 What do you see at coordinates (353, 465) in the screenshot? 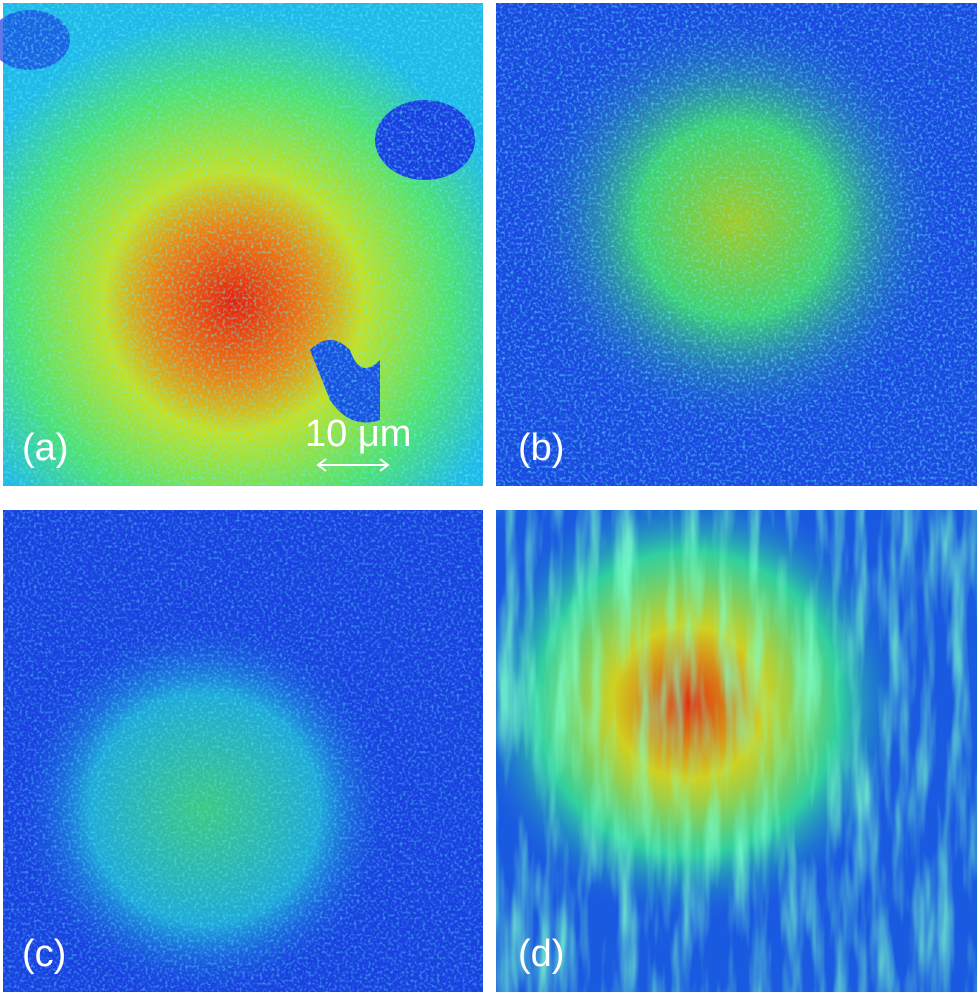
I see `scale-bar` at bounding box center [353, 465].